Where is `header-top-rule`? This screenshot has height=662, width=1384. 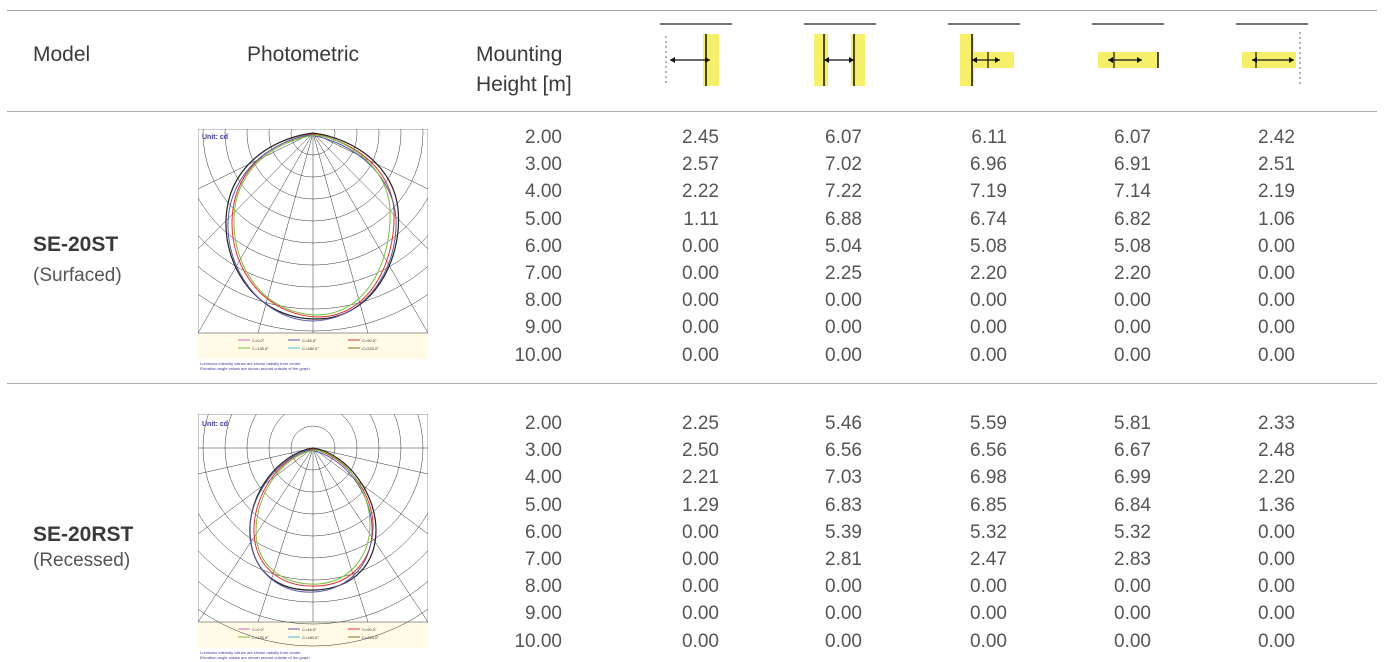 header-top-rule is located at coordinates (692, 10).